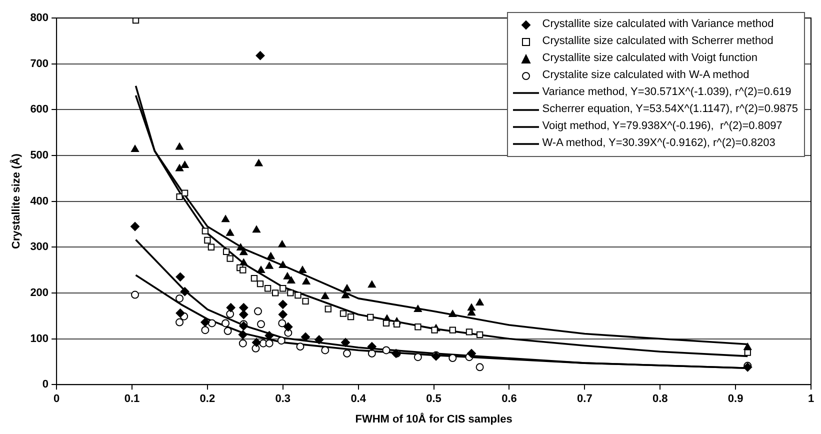 The height and width of the screenshot is (434, 821). What do you see at coordinates (736, 399) in the screenshot?
I see `x-tick-label: 0.9` at bounding box center [736, 399].